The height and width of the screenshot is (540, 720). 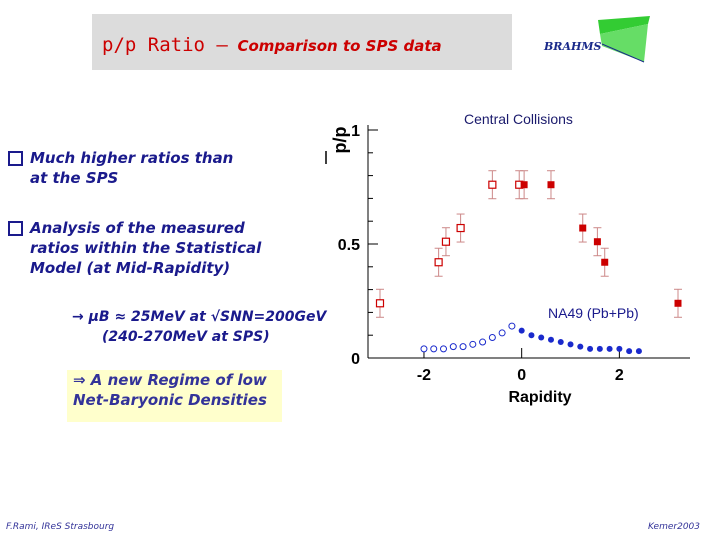 I want to click on x-tick-label: 0, so click(x=521, y=375).